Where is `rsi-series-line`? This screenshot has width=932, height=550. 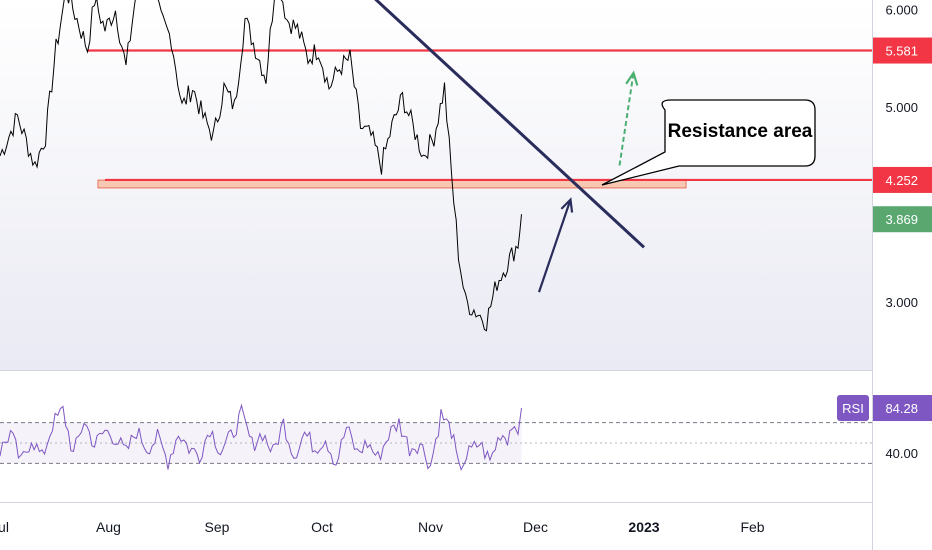
rsi-series-line is located at coordinates (261, 437).